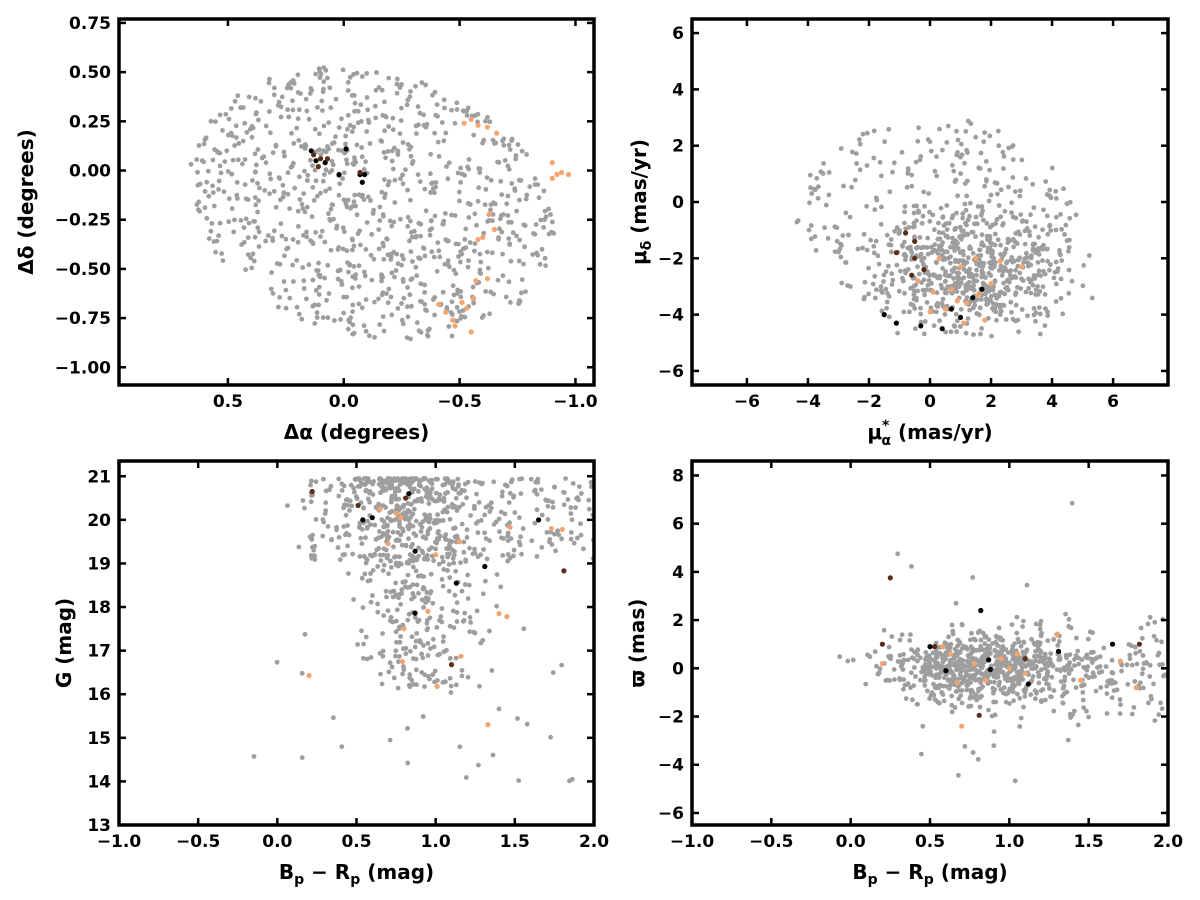 Image resolution: width=1200 pixels, height=900 pixels. I want to click on y-axis-label: μδ (mas/yr), so click(641, 202).